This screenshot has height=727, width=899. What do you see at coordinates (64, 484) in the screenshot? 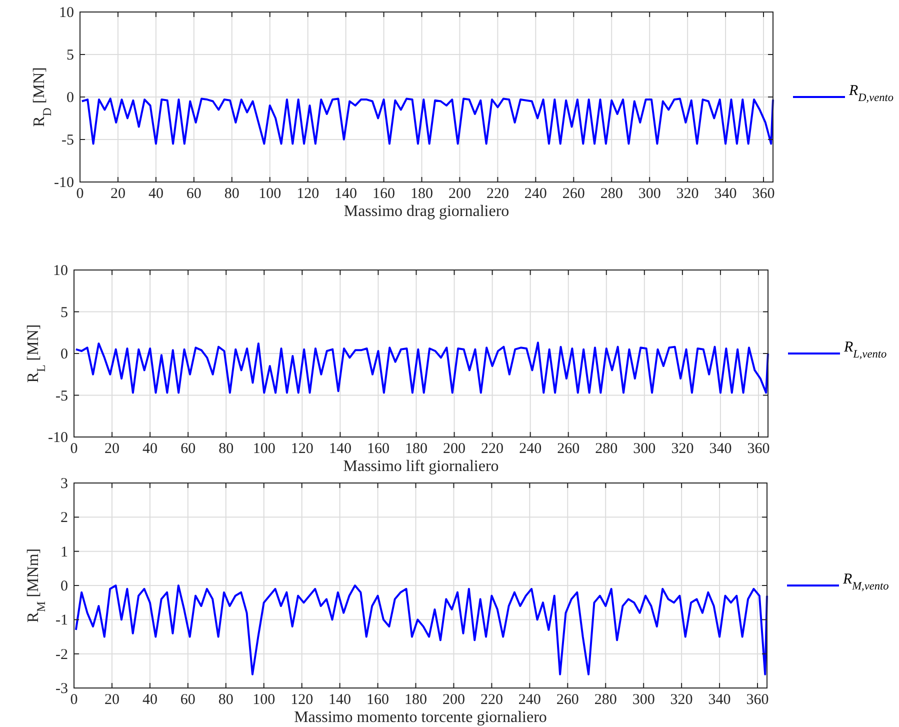
I see `y-tick-label: 3` at bounding box center [64, 484].